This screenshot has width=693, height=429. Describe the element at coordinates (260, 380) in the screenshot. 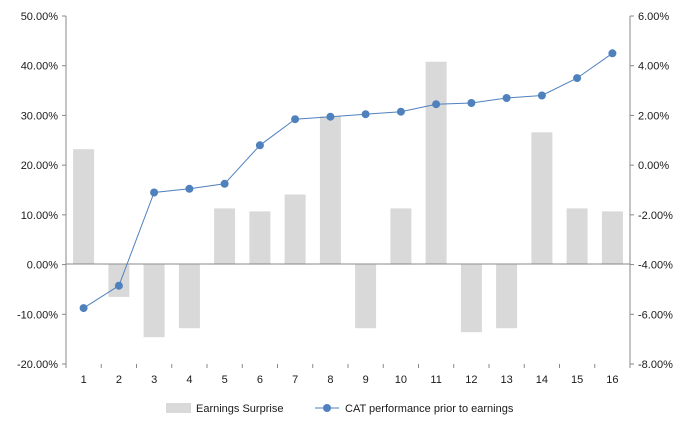

I see `x-tick-label: 6` at that location.